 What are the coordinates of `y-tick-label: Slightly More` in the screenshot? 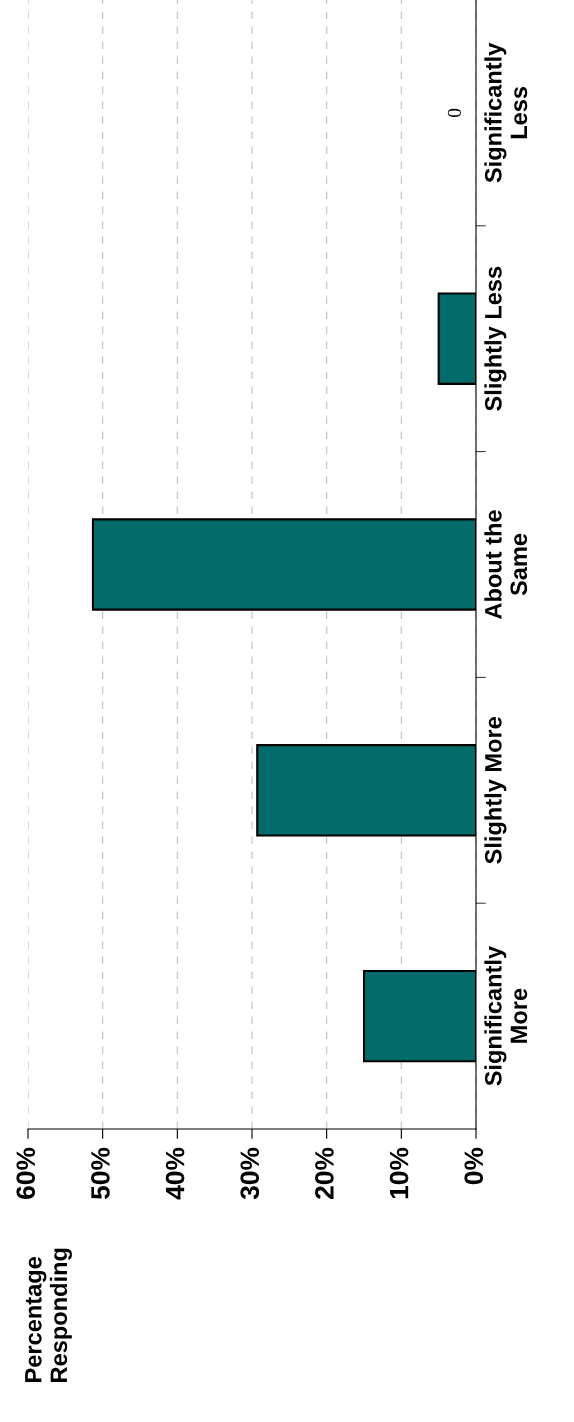 It's located at (495, 790).